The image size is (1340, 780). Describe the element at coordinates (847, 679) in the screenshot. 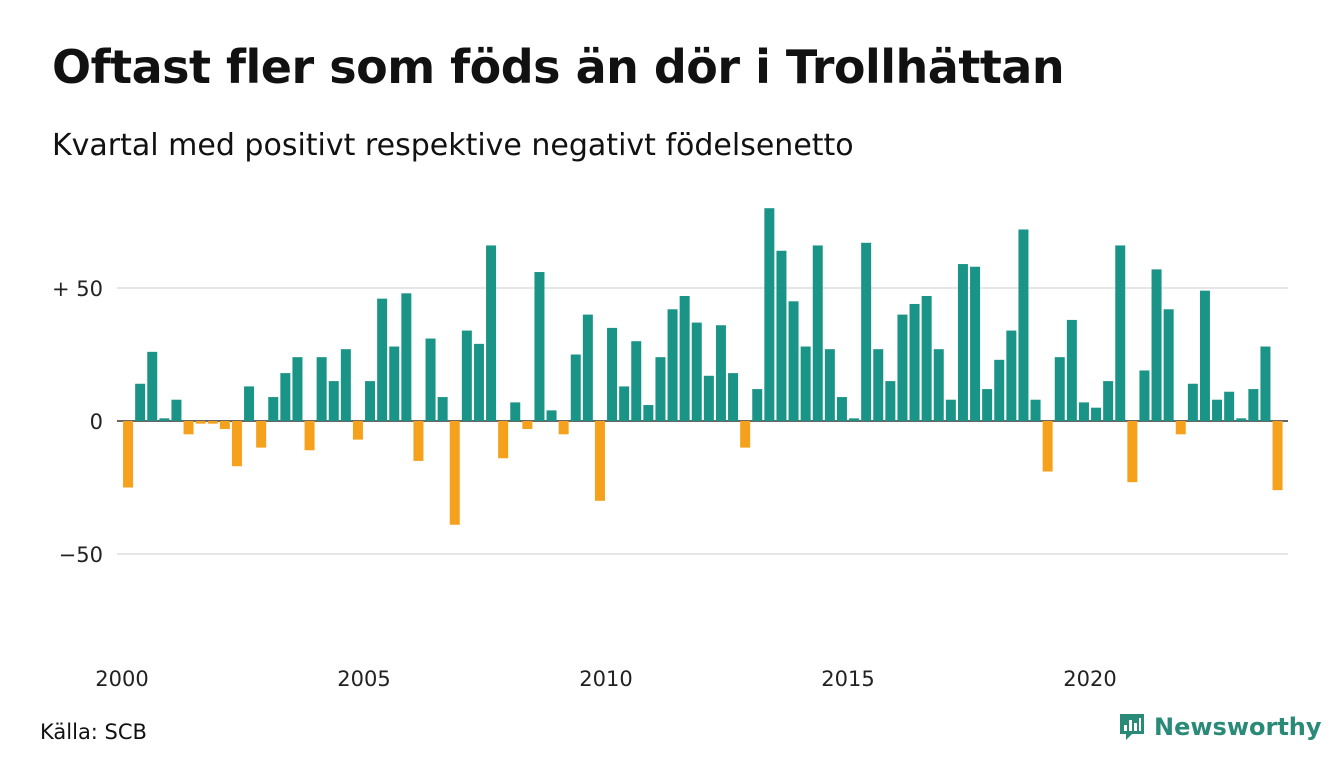

I see `x-tick-label: 2015` at that location.